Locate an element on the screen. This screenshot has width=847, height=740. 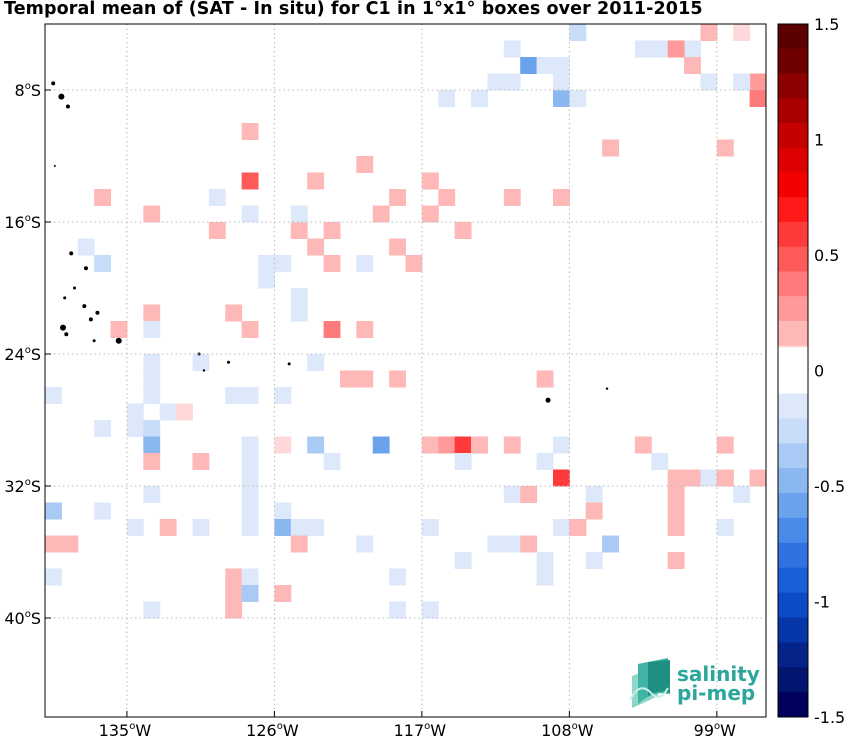
y-tick-label: 24oS is located at coordinates (22, 354).